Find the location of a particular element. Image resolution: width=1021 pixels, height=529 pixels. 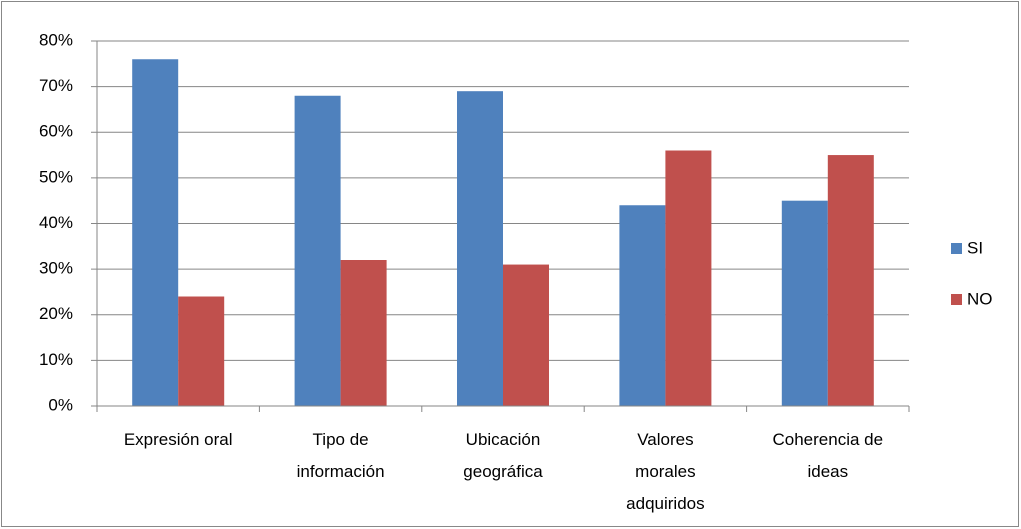

legend-label: NO is located at coordinates (980, 298).